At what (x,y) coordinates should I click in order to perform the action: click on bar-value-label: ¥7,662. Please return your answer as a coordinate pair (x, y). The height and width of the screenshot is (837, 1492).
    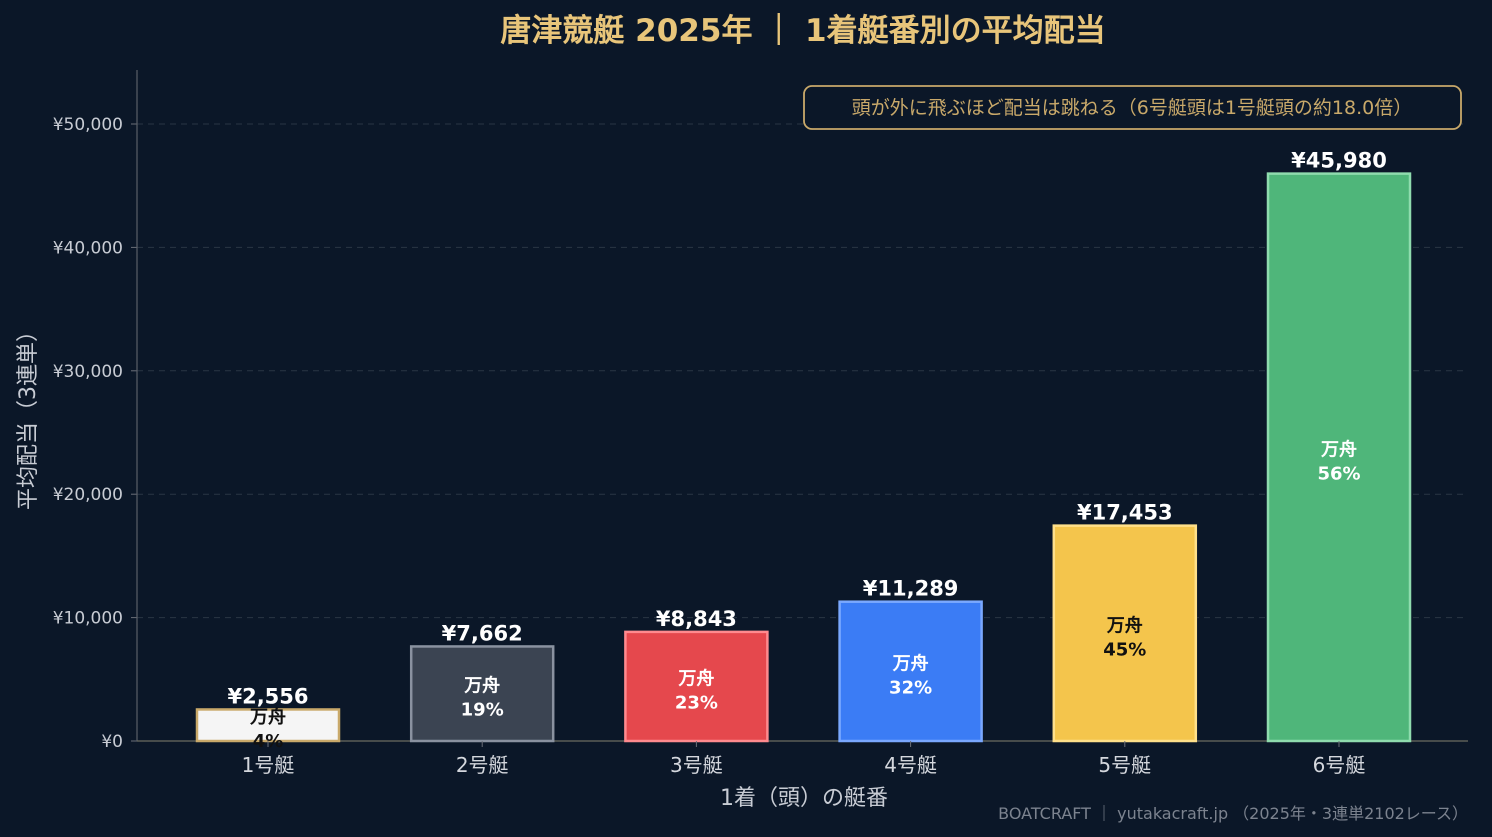
    Looking at the image, I should click on (482, 633).